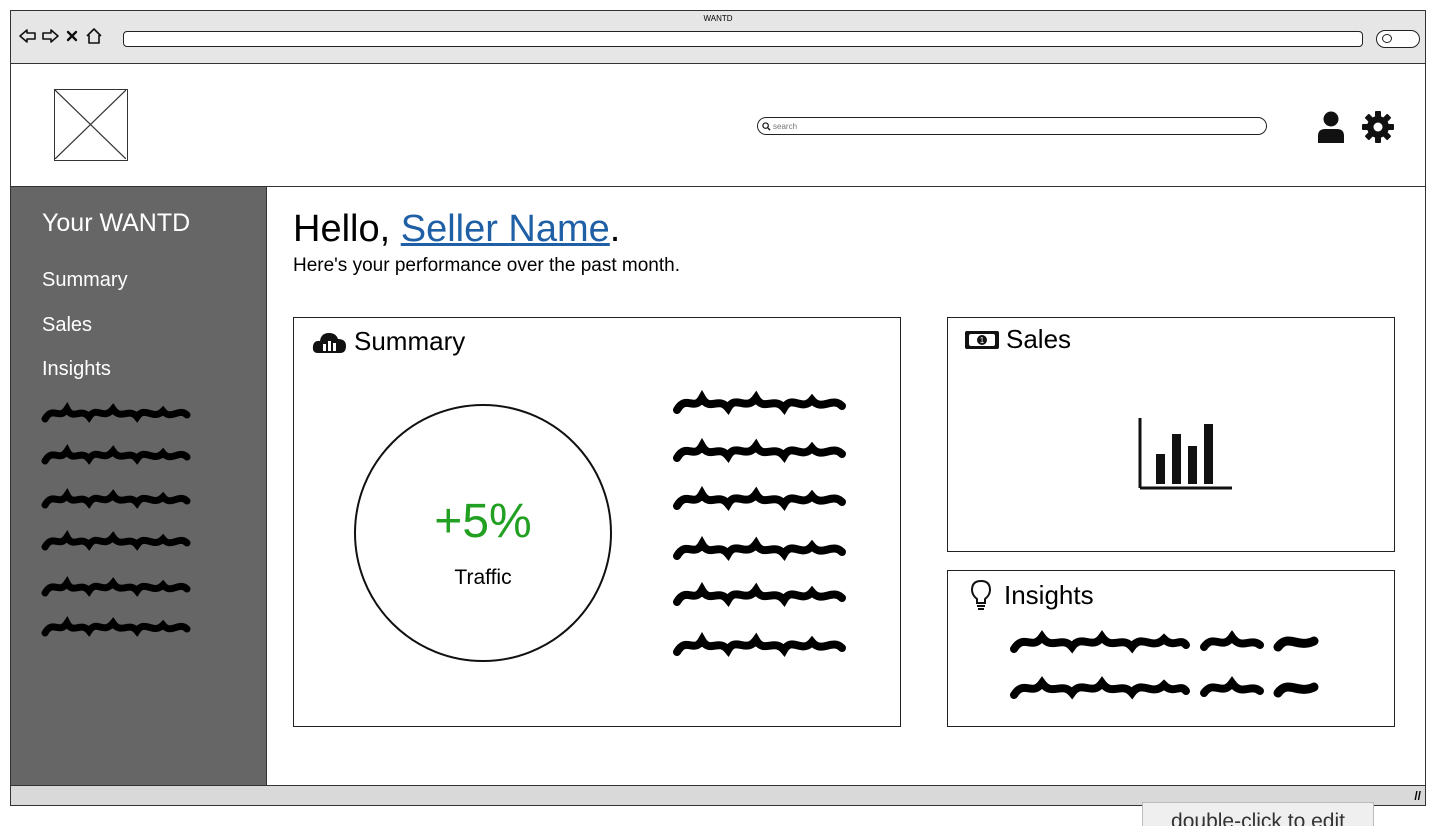 This screenshot has height=826, width=1440. I want to click on window-title: WANTD, so click(718, 18).